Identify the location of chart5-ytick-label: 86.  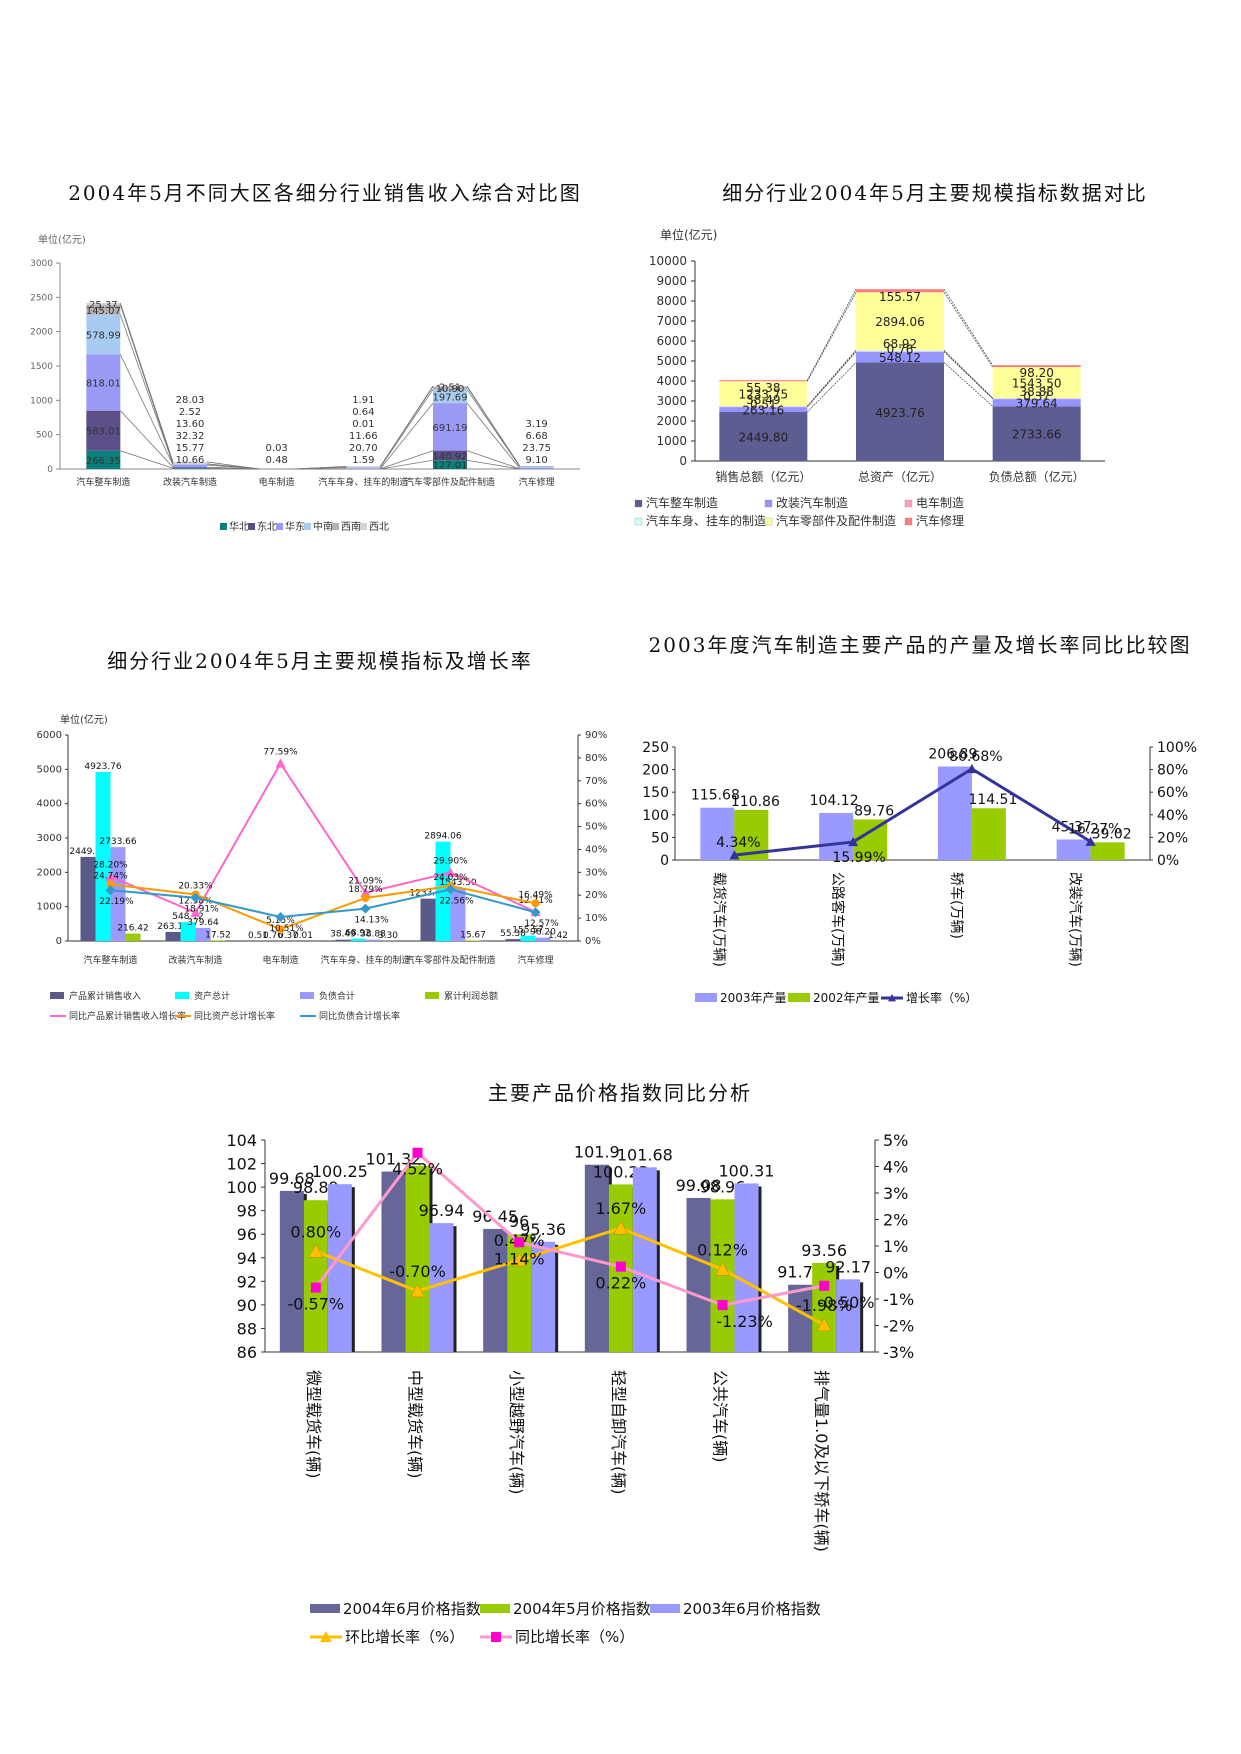
(247, 1352).